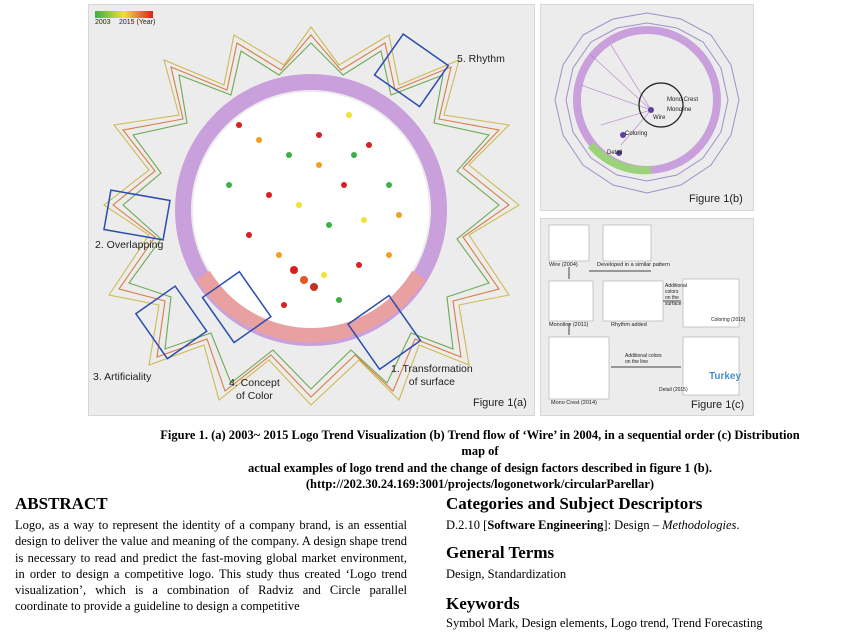 The height and width of the screenshot is (637, 856). I want to click on logo-nodes, so click(314, 210).